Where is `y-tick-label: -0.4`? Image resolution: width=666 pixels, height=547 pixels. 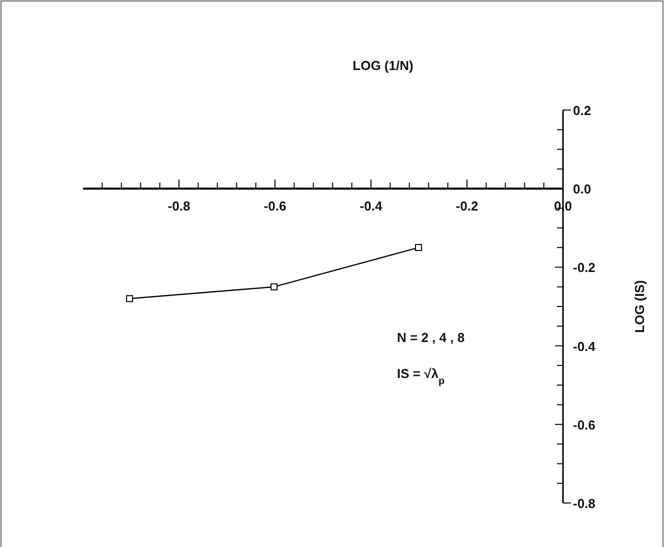 y-tick-label: -0.4 is located at coordinates (584, 346).